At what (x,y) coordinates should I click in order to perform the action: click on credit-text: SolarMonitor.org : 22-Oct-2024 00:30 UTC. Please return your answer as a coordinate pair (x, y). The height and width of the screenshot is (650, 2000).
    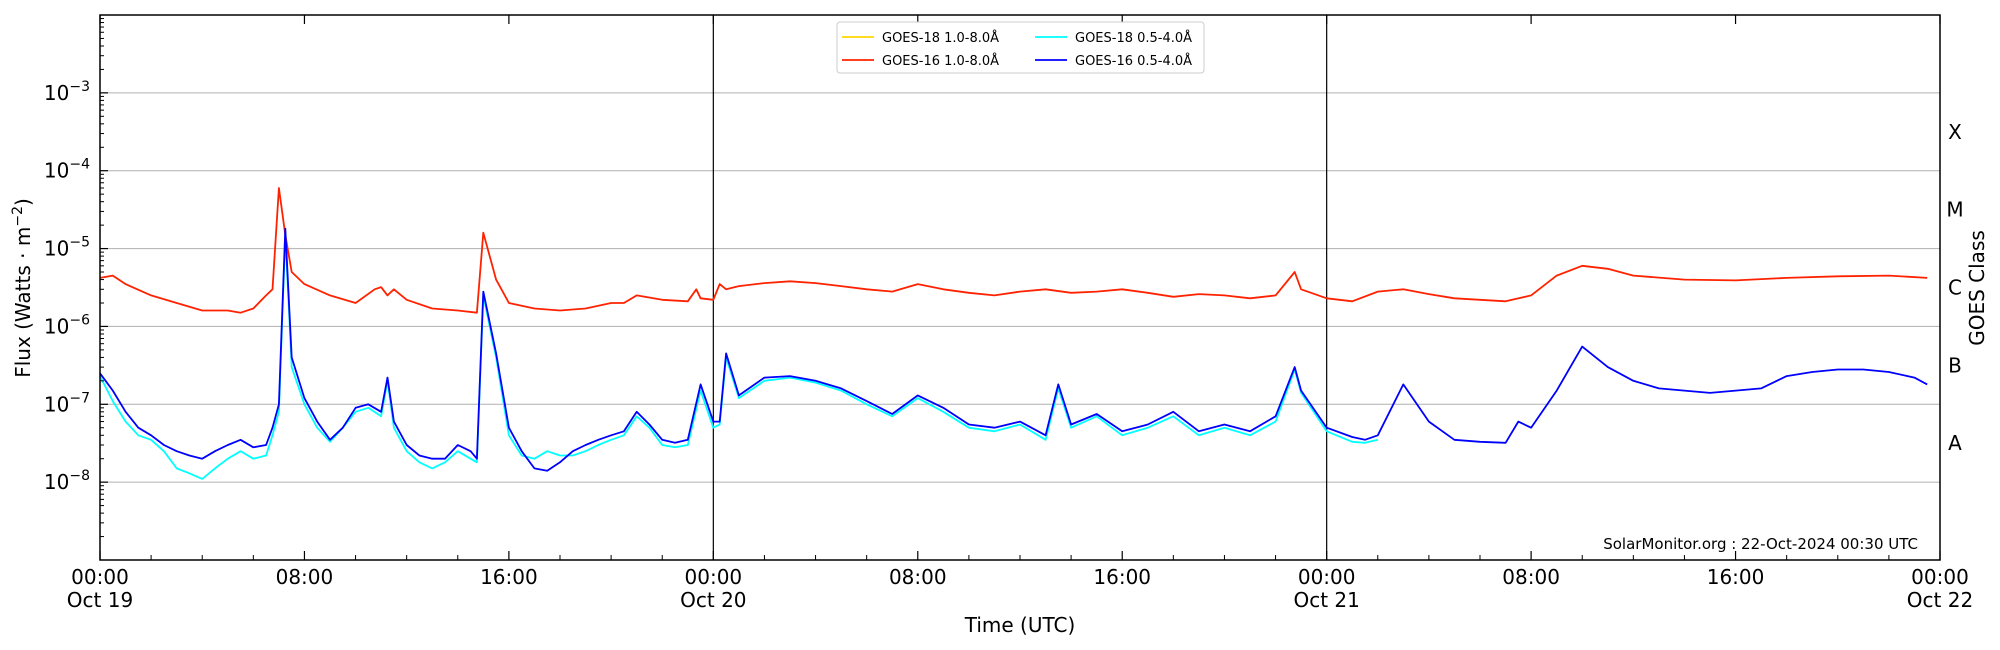
    Looking at the image, I should click on (1760, 544).